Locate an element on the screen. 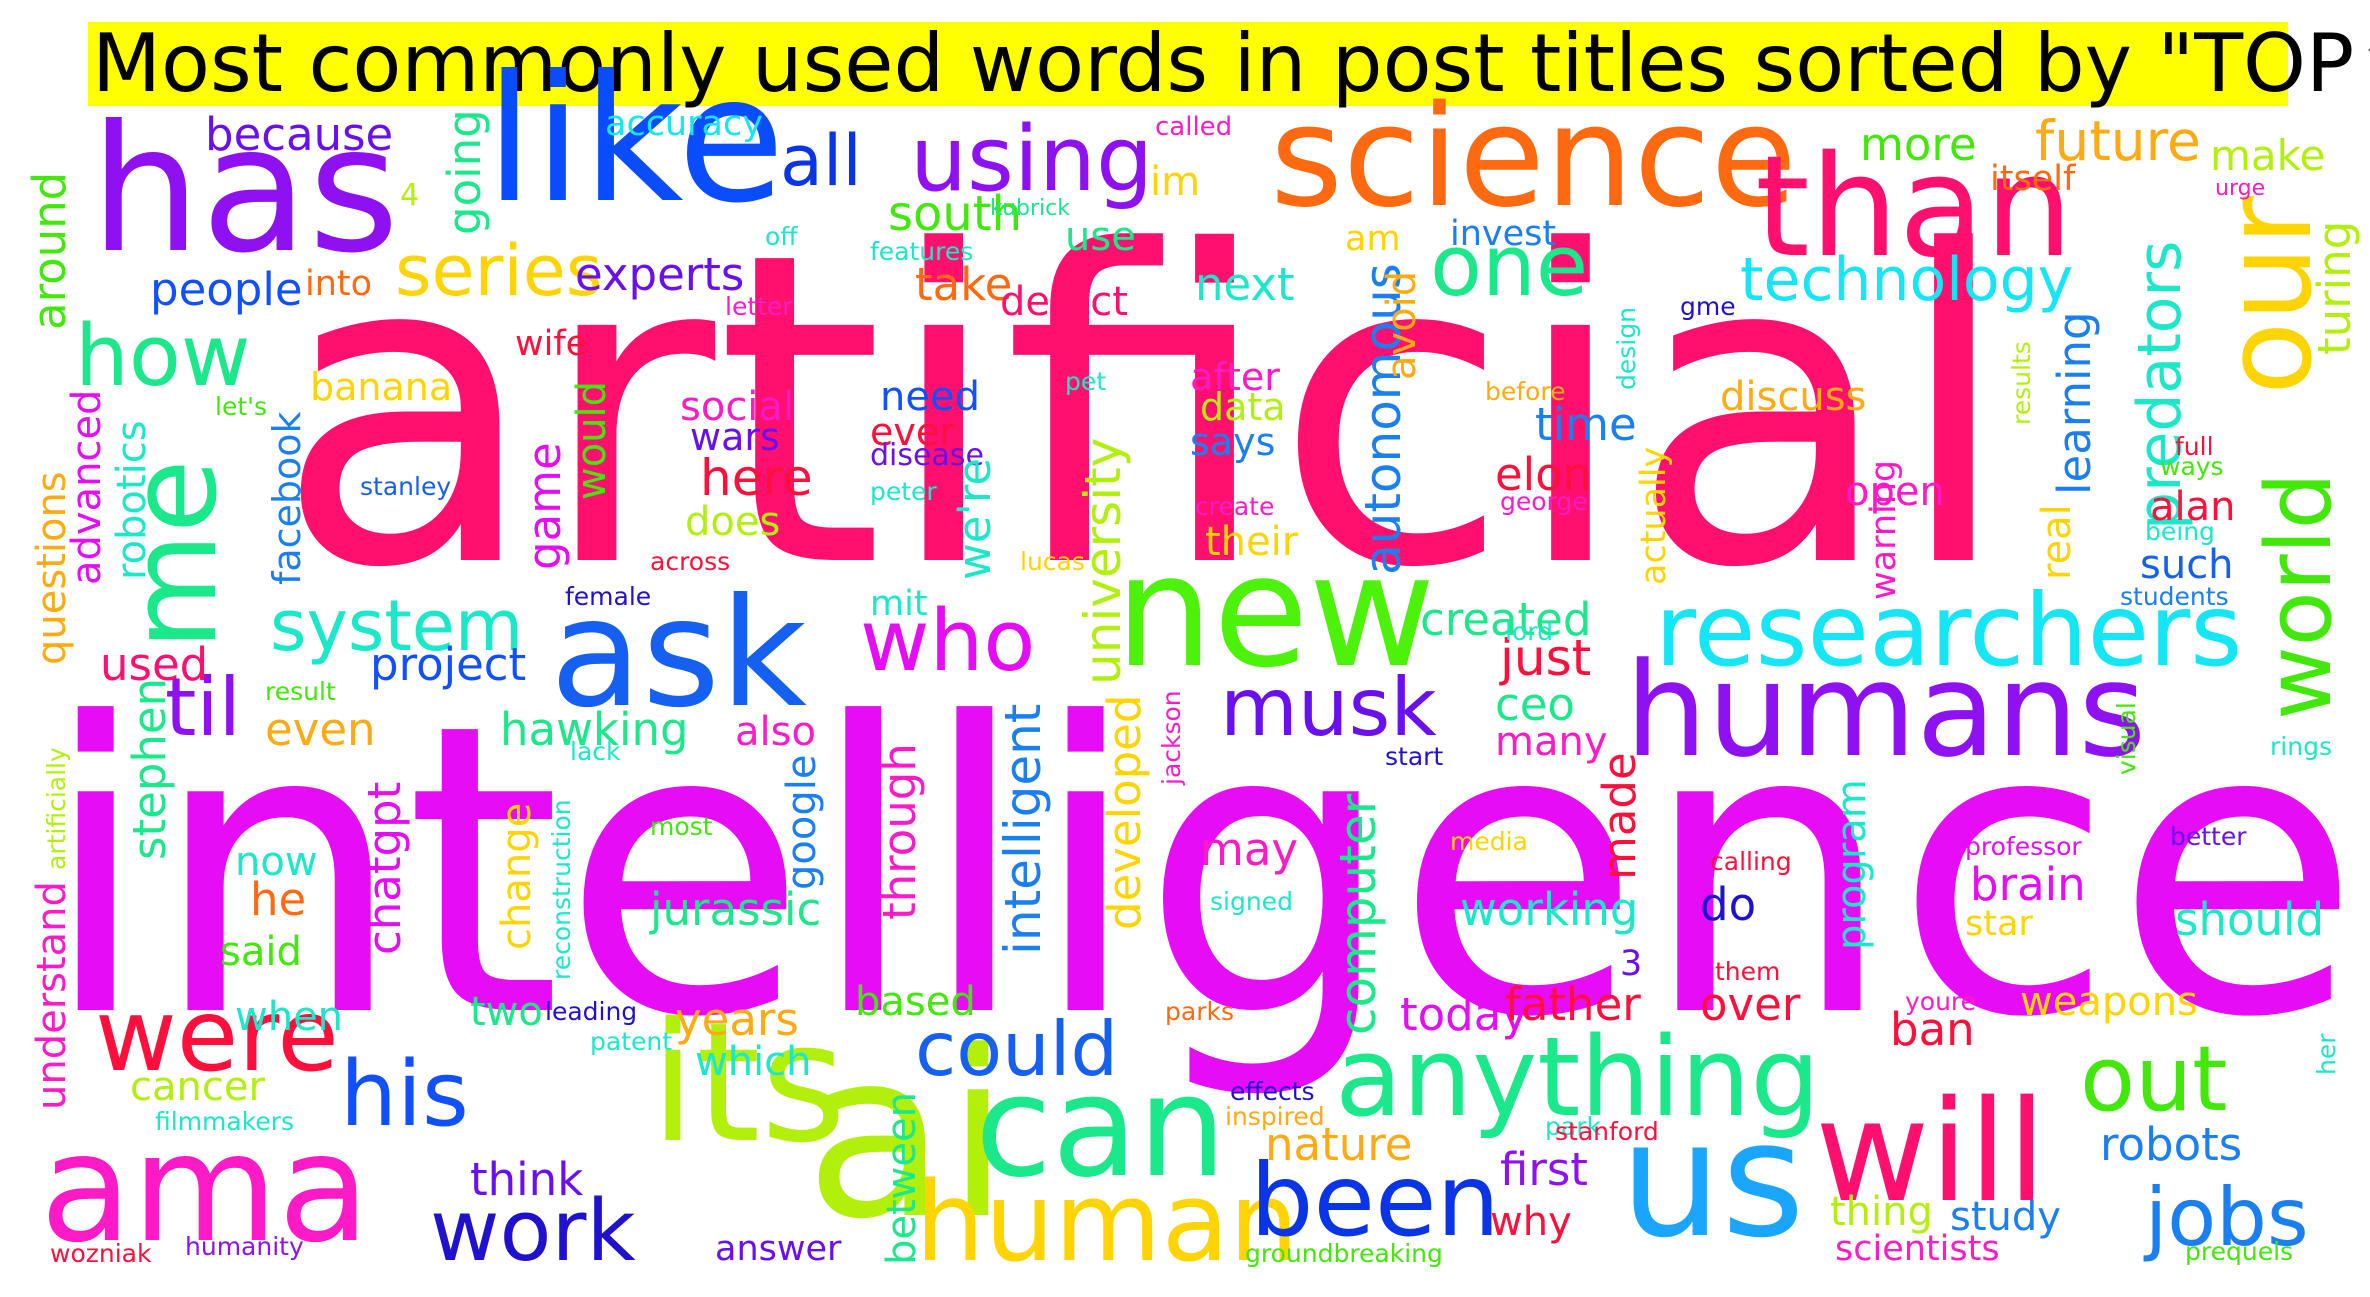 The height and width of the screenshot is (1297, 2370). word-how: how is located at coordinates (162, 356).